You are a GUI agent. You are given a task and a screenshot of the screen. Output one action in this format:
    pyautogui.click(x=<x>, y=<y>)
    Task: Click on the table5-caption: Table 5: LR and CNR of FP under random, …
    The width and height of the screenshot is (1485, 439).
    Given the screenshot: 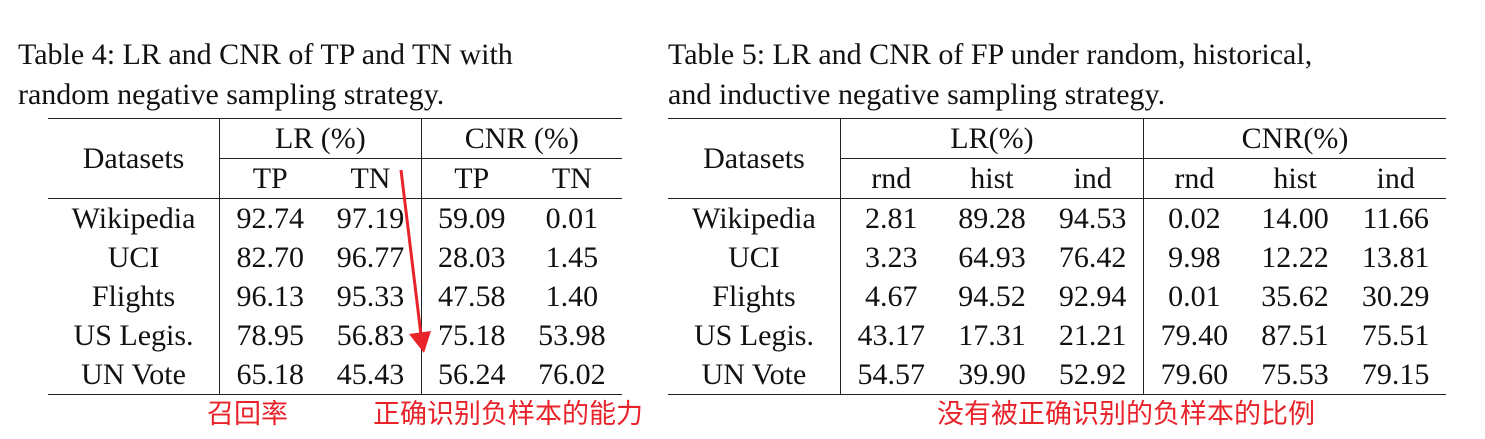 What is the action you would take?
    pyautogui.click(x=990, y=75)
    